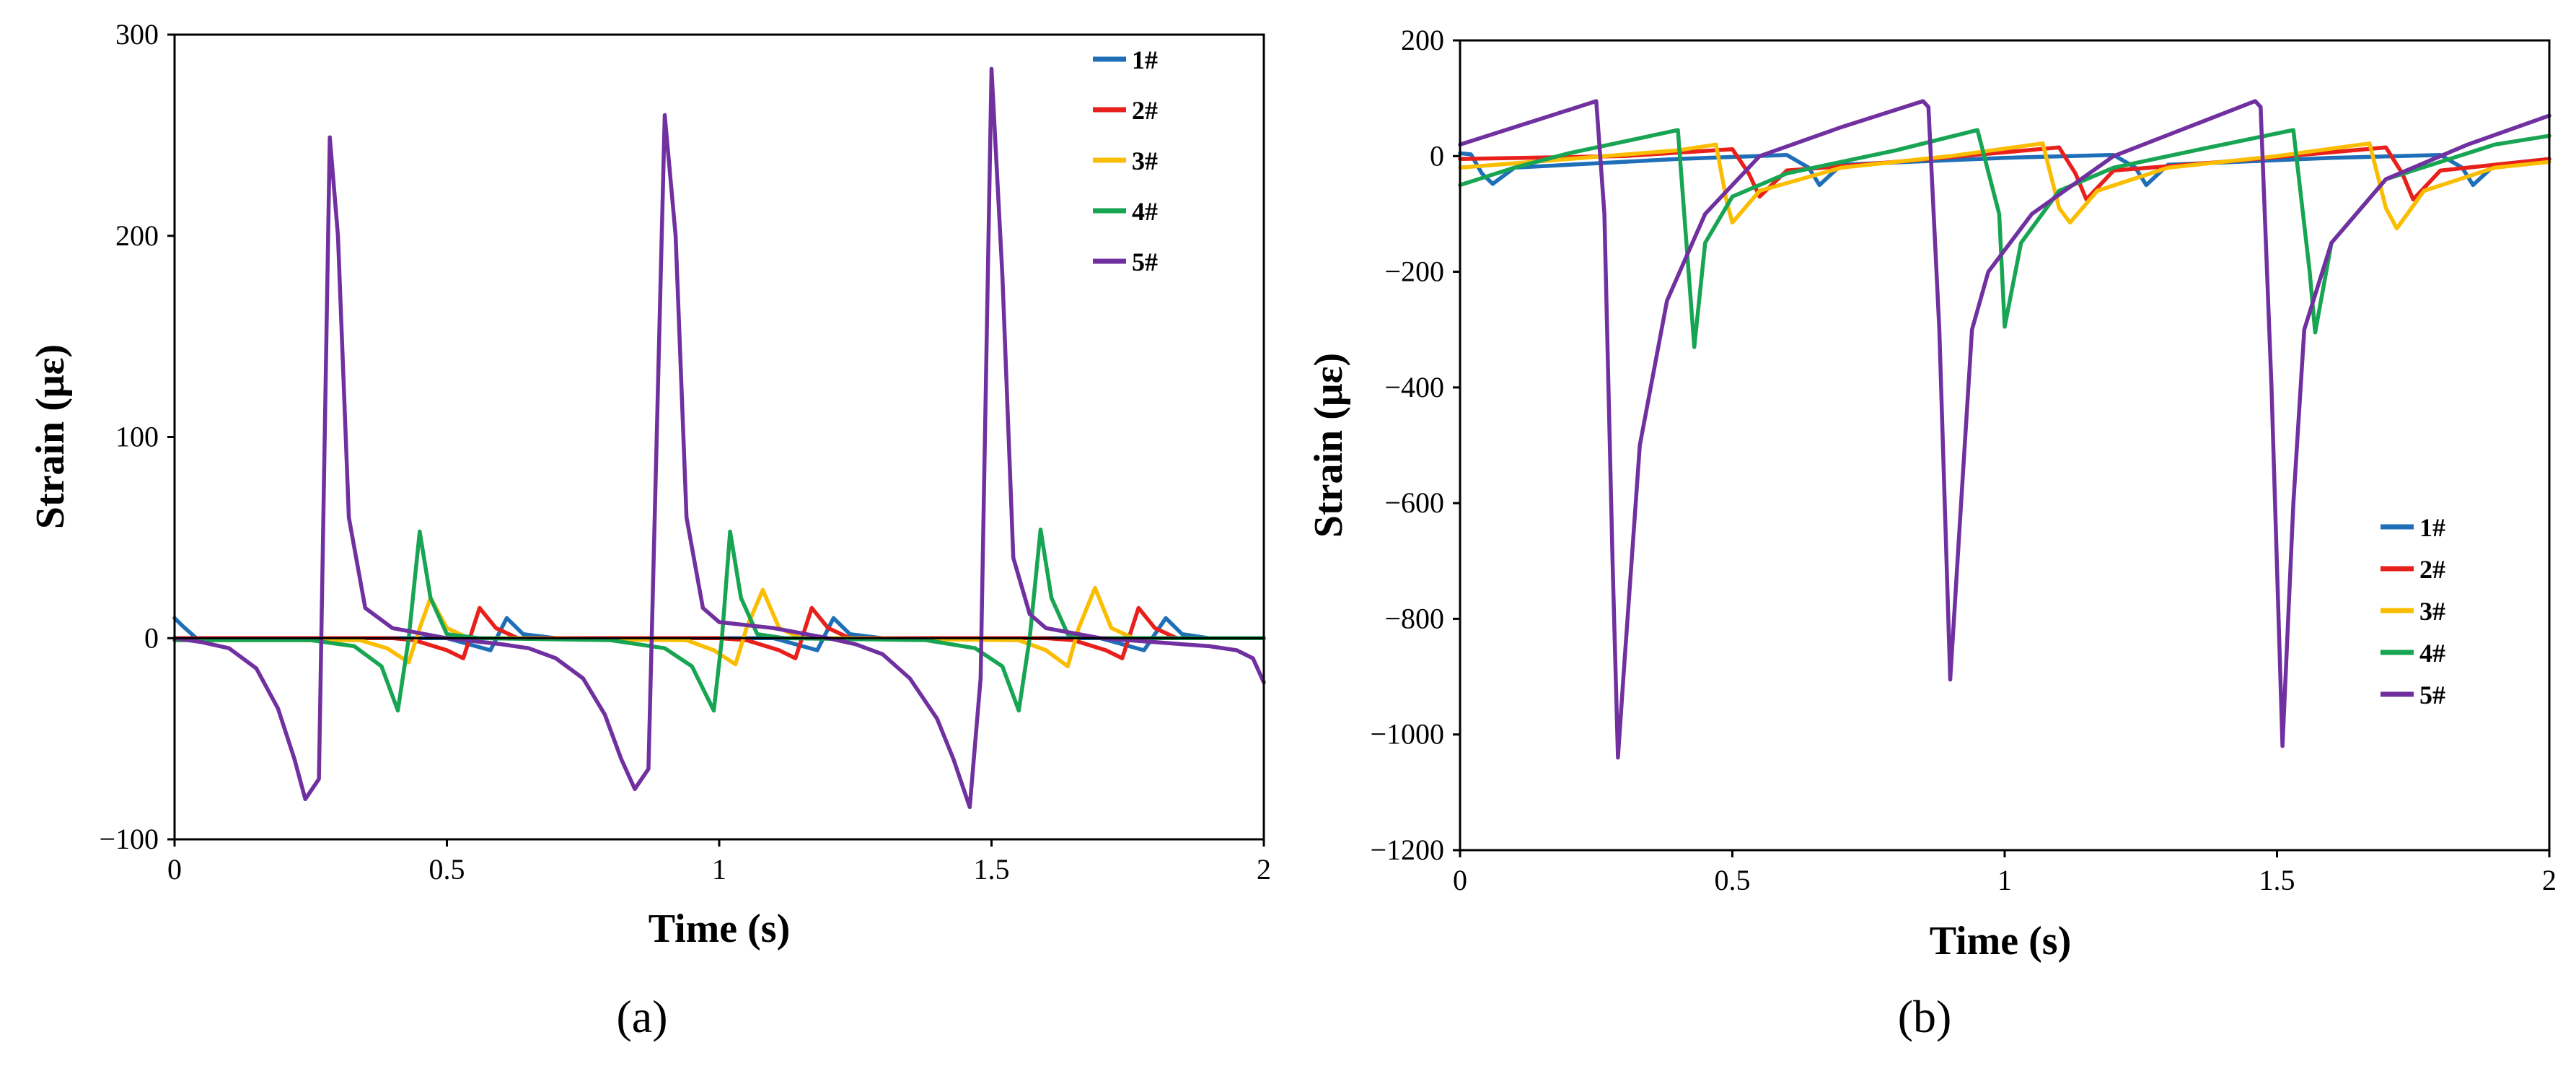  What do you see at coordinates (137, 34) in the screenshot?
I see `y-tick-label: 300` at bounding box center [137, 34].